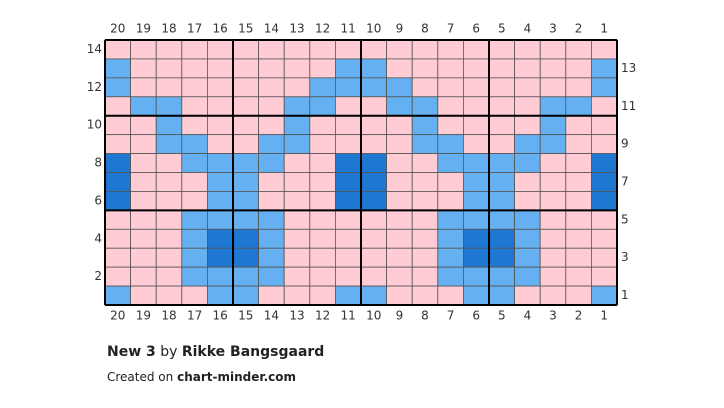 The height and width of the screenshot is (408, 724). I want to click on row-number: 12, so click(94, 87).